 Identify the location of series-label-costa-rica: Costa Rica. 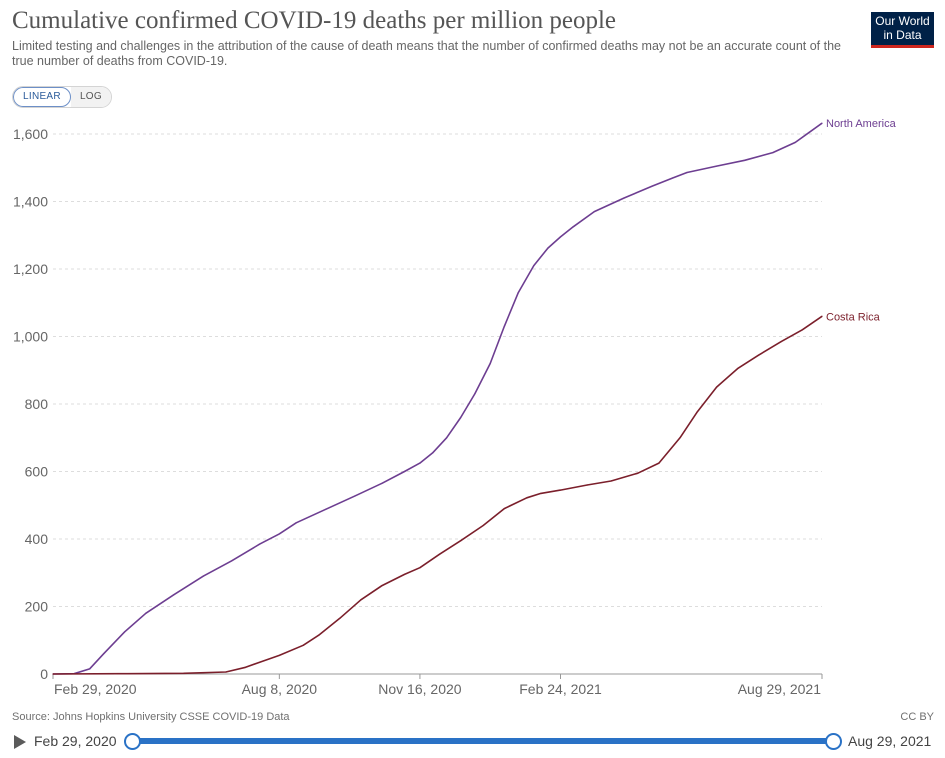
(853, 317).